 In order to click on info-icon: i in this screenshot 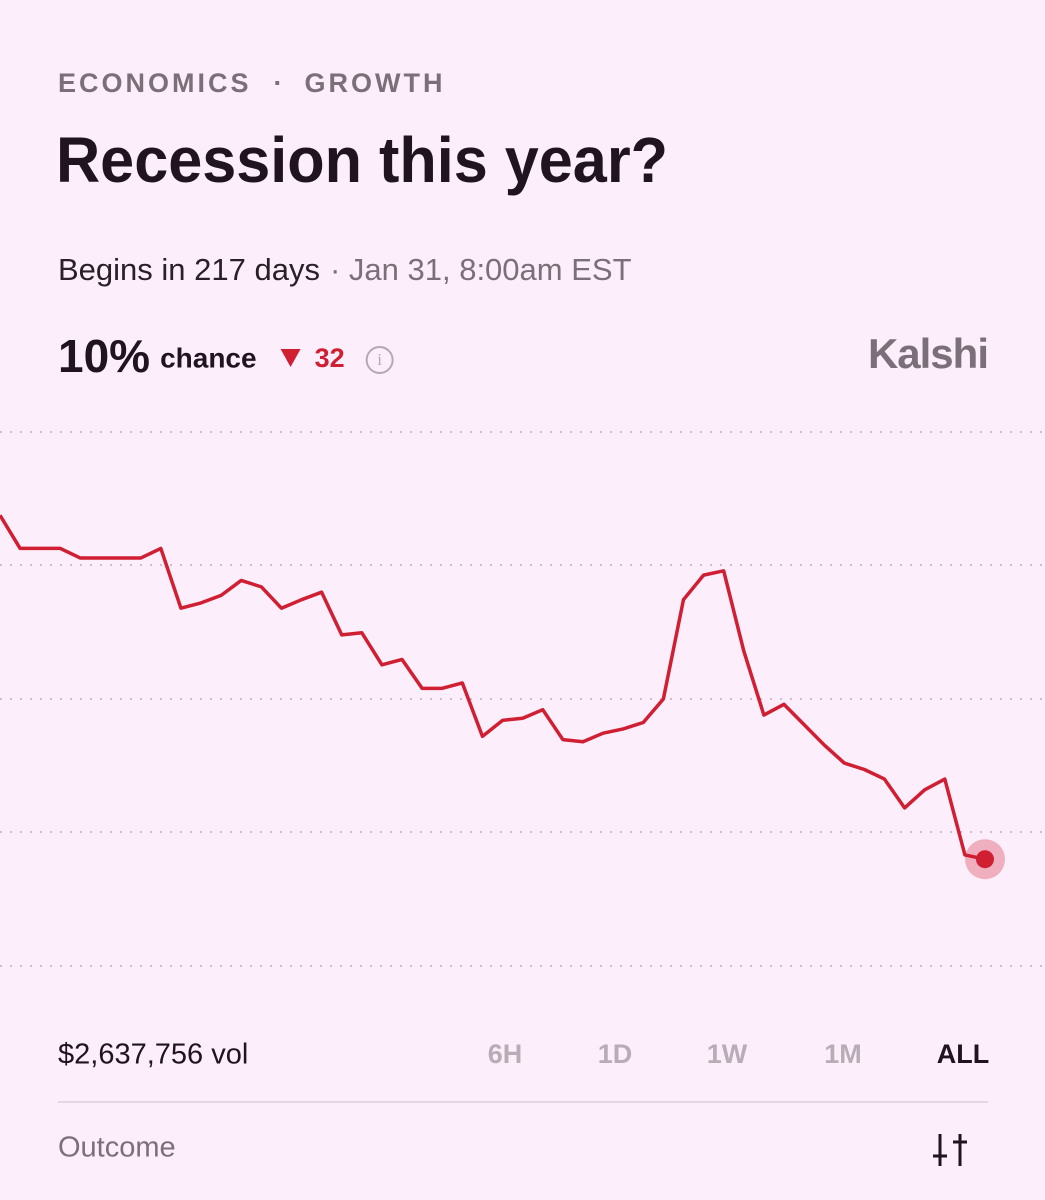, I will do `click(379, 360)`.